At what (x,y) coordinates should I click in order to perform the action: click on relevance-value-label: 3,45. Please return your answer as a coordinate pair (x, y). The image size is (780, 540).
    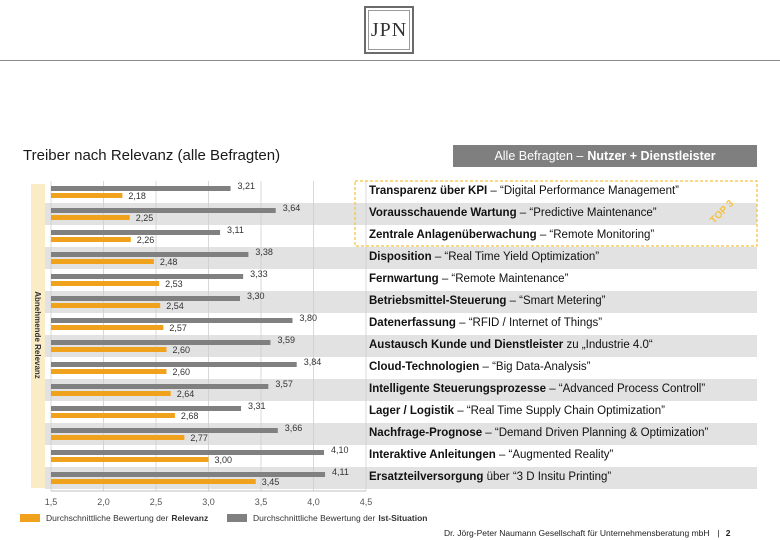
    Looking at the image, I should click on (271, 482).